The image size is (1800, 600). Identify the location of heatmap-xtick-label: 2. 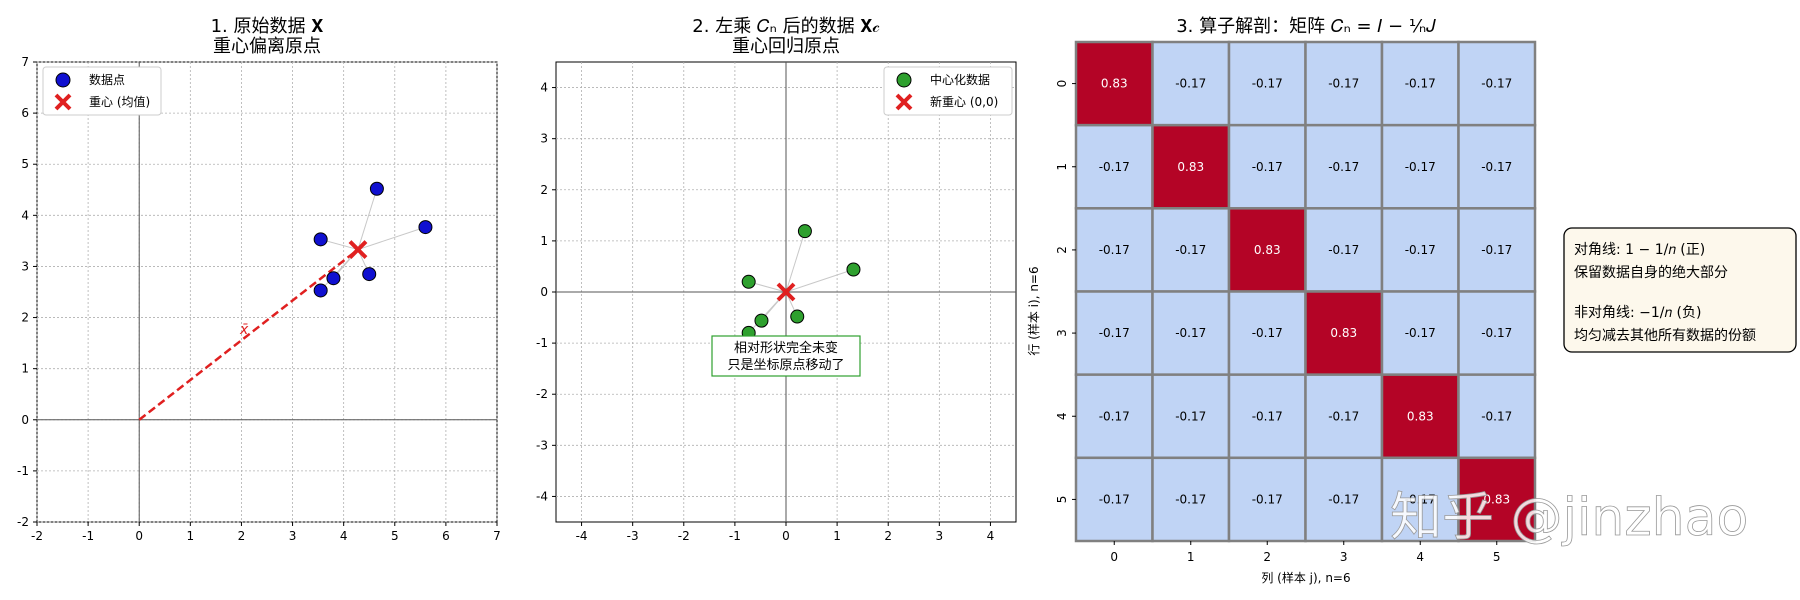
(1267, 557).